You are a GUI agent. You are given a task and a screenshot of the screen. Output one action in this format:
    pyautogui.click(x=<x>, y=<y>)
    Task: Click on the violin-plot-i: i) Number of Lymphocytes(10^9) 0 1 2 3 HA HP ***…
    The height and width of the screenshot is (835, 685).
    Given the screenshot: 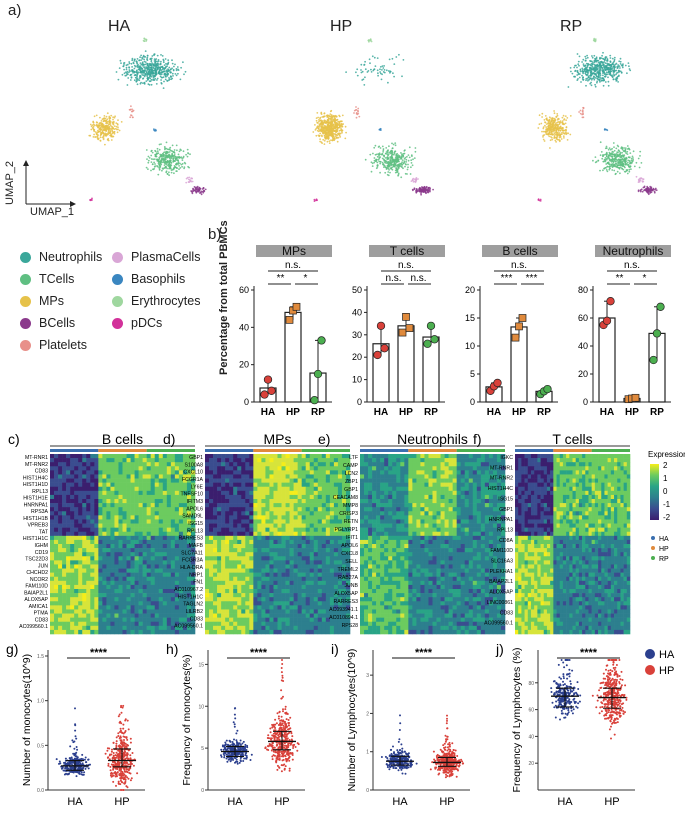 What is the action you would take?
    pyautogui.click(x=400, y=724)
    